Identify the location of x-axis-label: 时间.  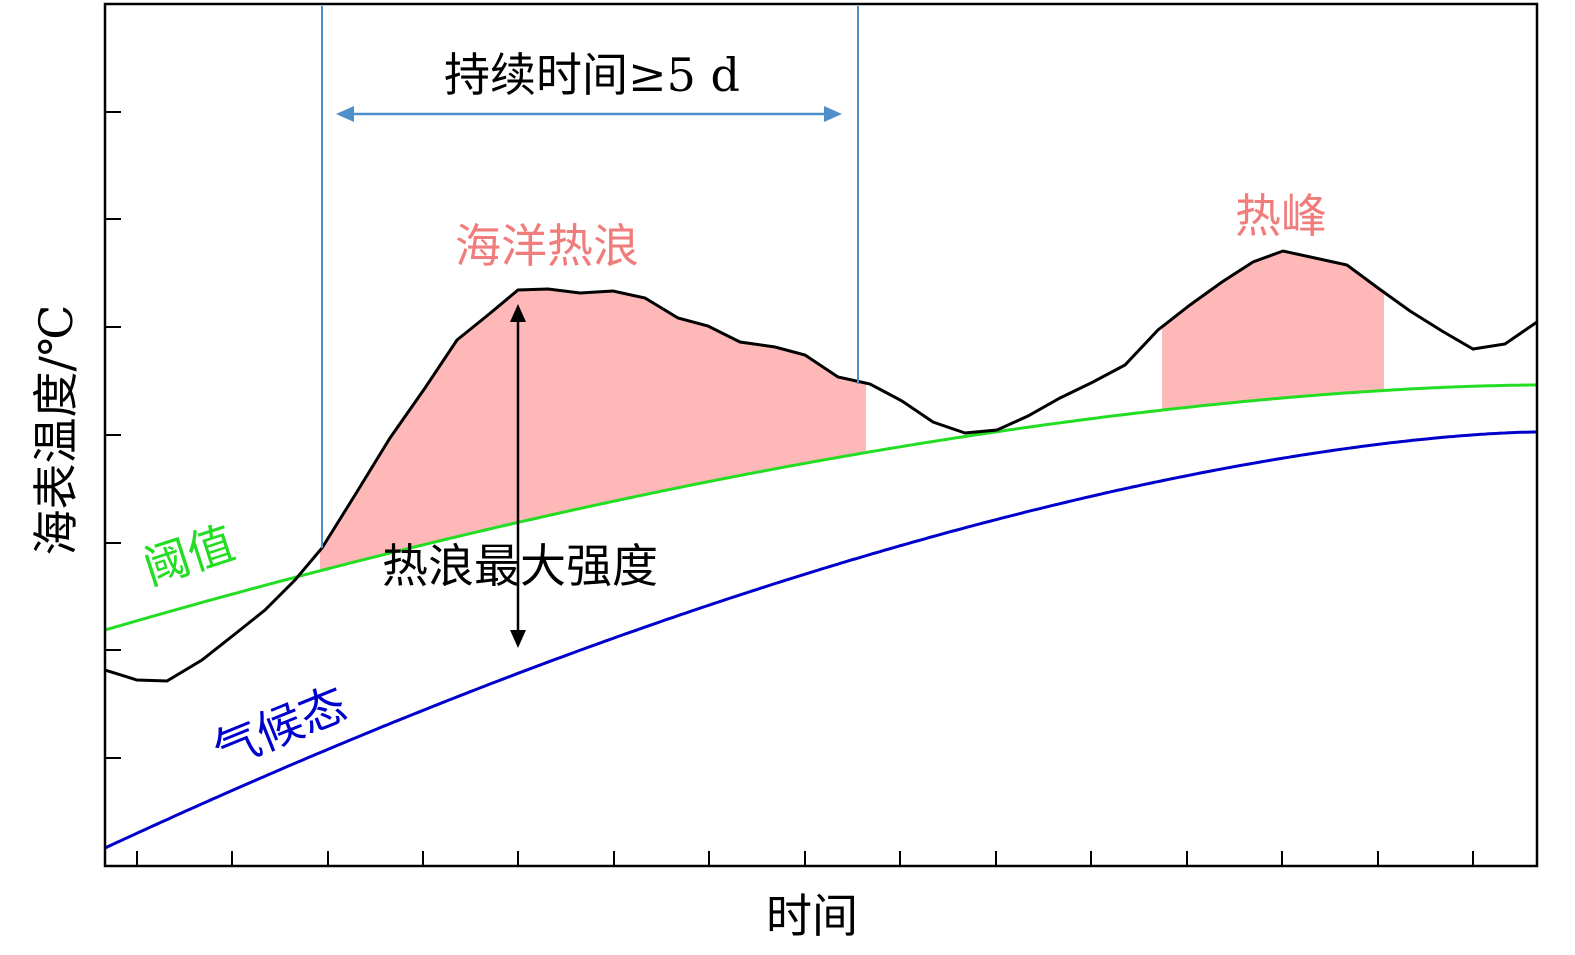
(812, 916).